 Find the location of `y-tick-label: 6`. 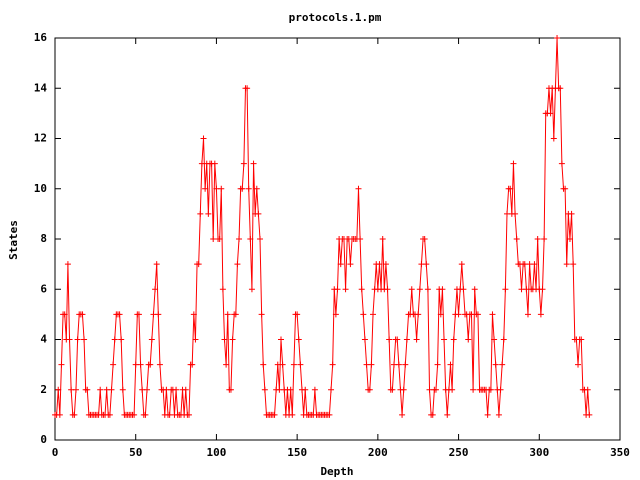

y-tick-label: 6 is located at coordinates (43, 288).